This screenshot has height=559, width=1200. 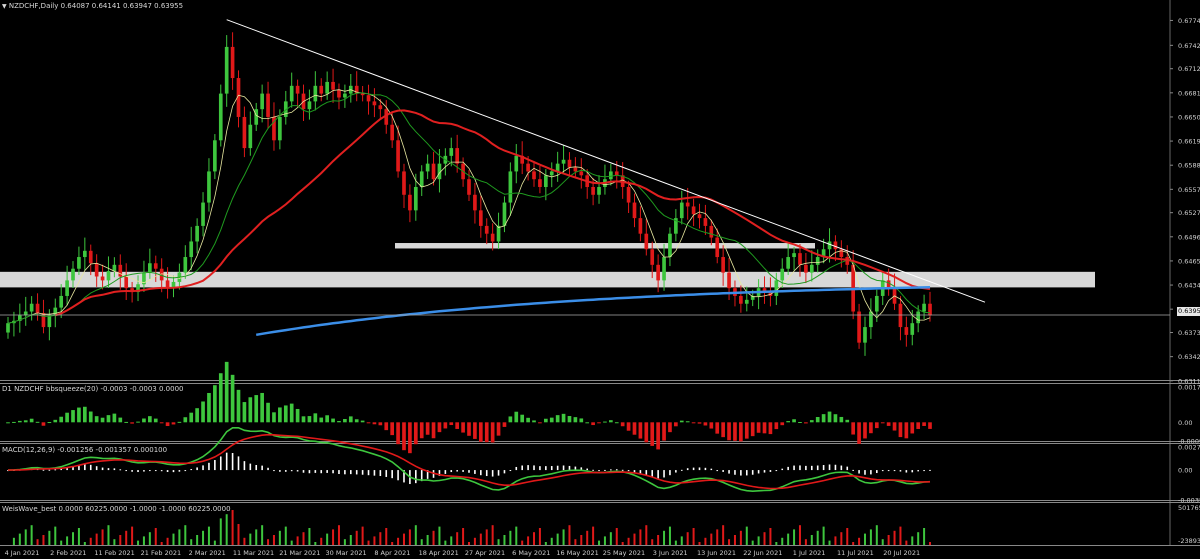 What do you see at coordinates (4, 6) in the screenshot?
I see `triangle-down-icon: ▼` at bounding box center [4, 6].